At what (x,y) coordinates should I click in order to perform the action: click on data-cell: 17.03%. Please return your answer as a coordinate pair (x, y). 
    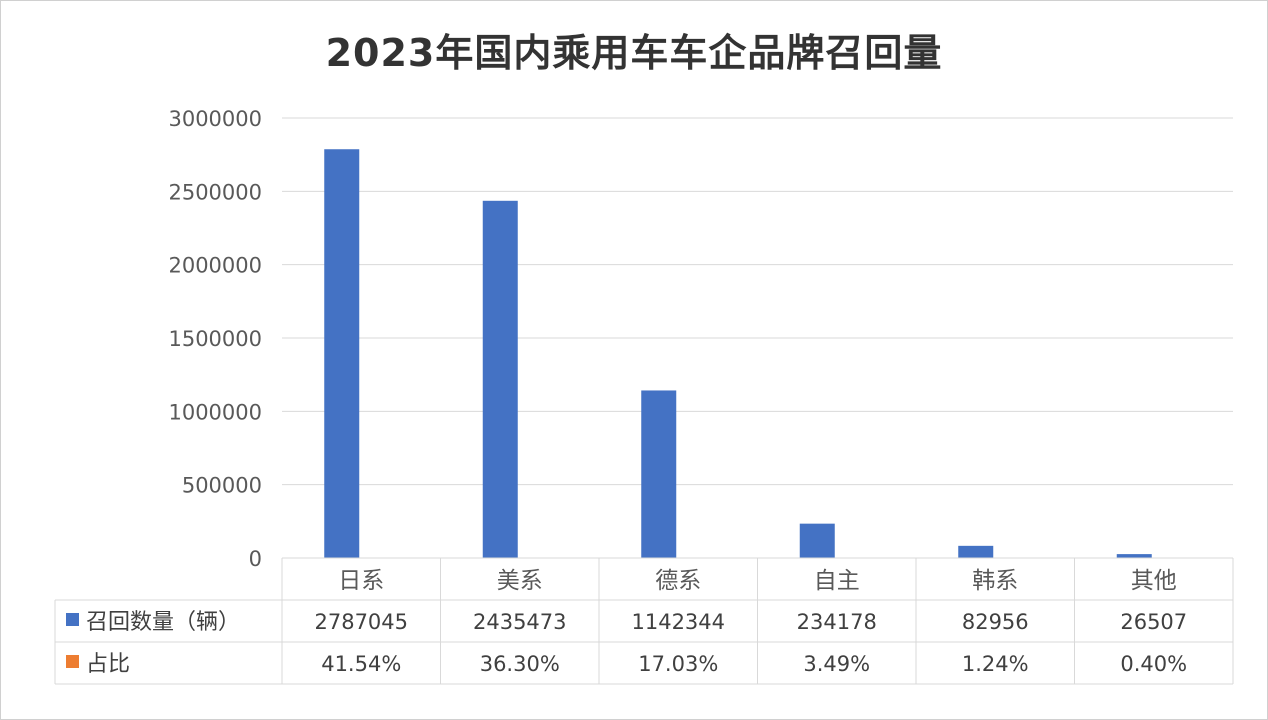
    Looking at the image, I should click on (678, 664).